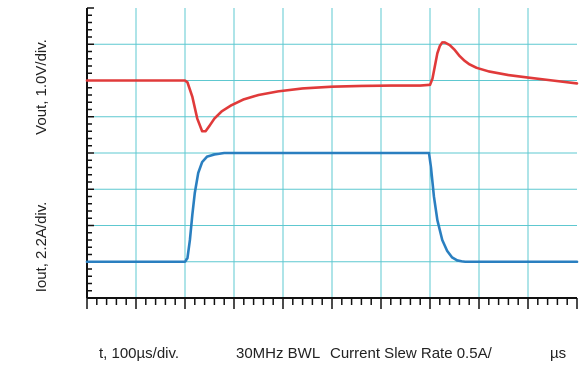  Describe the element at coordinates (558, 353) in the screenshot. I see `slew-rate-unit-label: µs` at that location.